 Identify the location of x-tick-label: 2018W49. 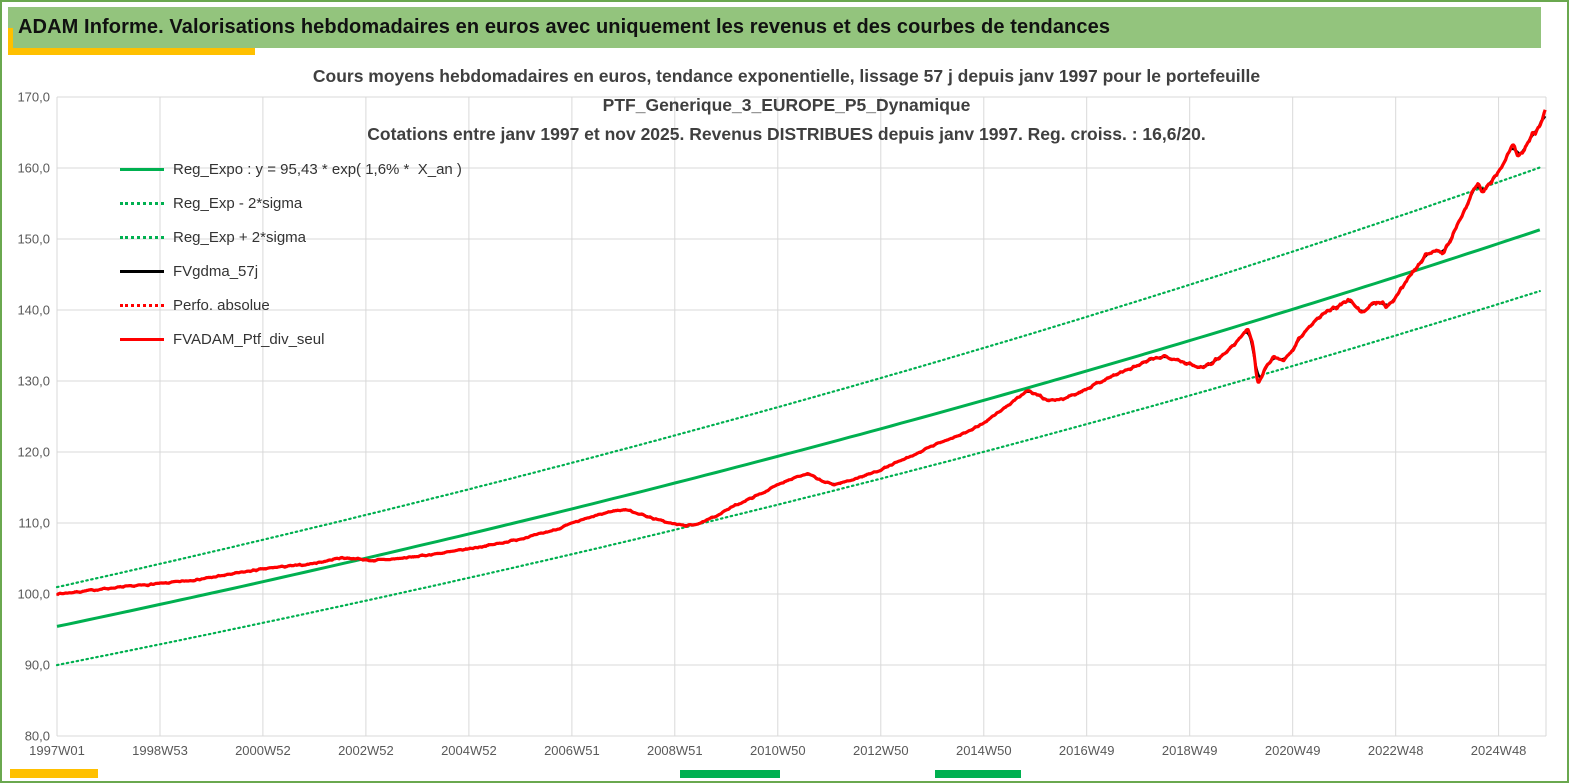
(1190, 750).